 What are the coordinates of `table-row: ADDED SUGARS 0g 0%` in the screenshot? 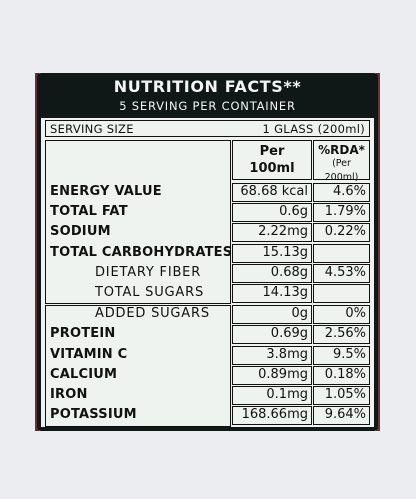 It's located at (207, 315).